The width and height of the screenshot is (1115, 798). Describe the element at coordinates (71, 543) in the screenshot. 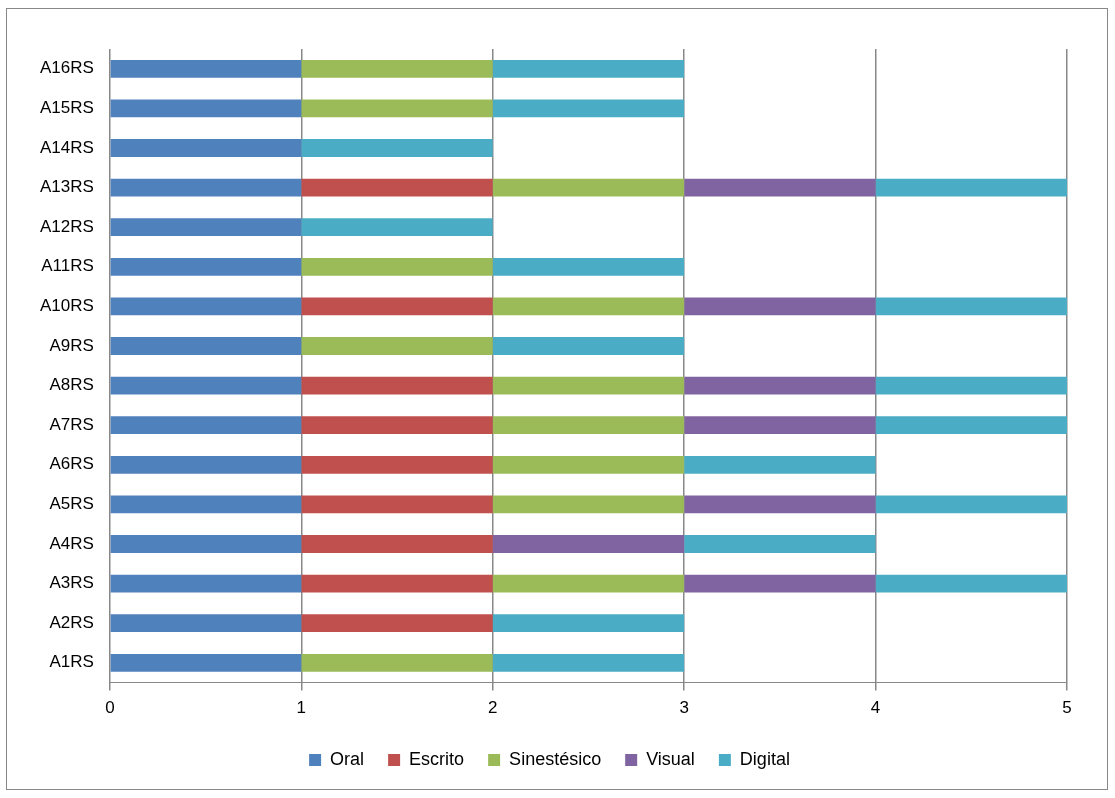

I see `y-tick-label: A4RS` at that location.